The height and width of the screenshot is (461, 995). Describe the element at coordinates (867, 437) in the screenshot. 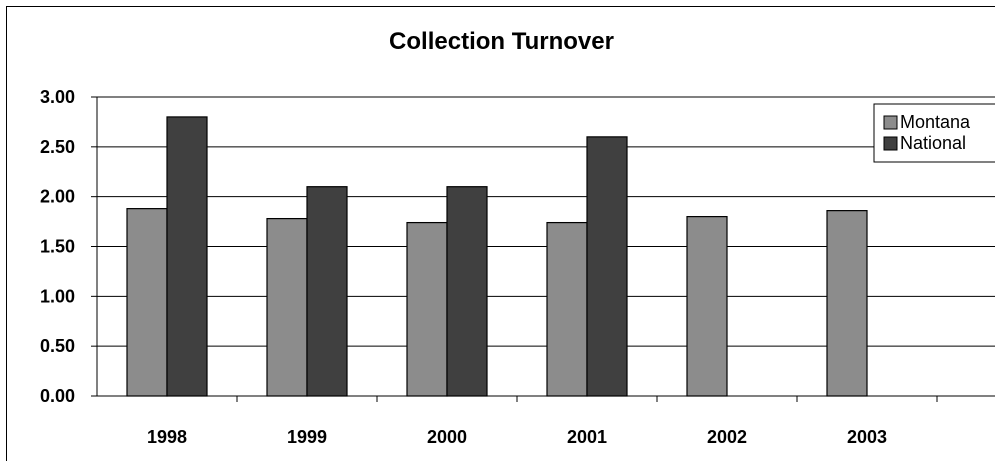

I see `x-tick-label: 2003` at that location.